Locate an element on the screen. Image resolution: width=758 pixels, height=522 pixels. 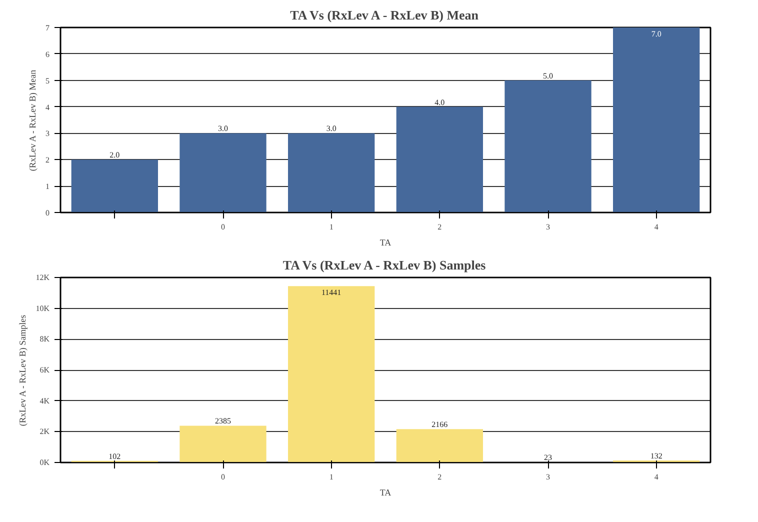
y-axis-title: (RxLev A - RxLev B) Mean is located at coordinates (33, 120).